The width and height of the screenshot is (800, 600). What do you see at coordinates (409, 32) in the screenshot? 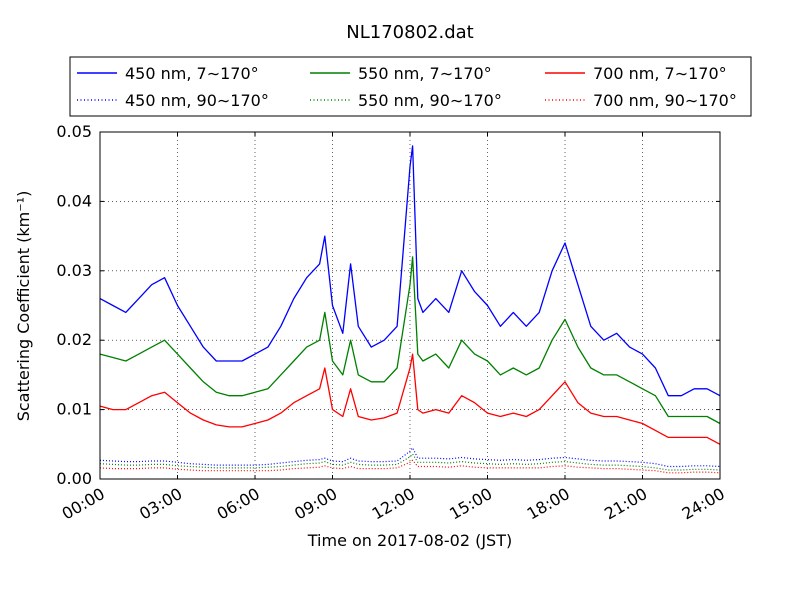
I see `chart-title: NL170802.dat` at bounding box center [409, 32].